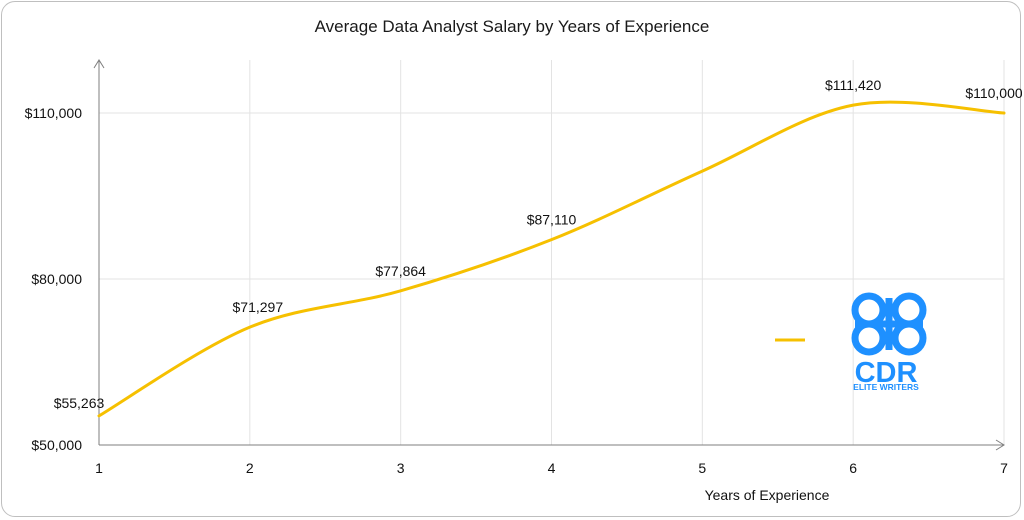 The height and width of the screenshot is (520, 1024). Describe the element at coordinates (889, 324) in the screenshot. I see `cdr-knot-icon` at that location.